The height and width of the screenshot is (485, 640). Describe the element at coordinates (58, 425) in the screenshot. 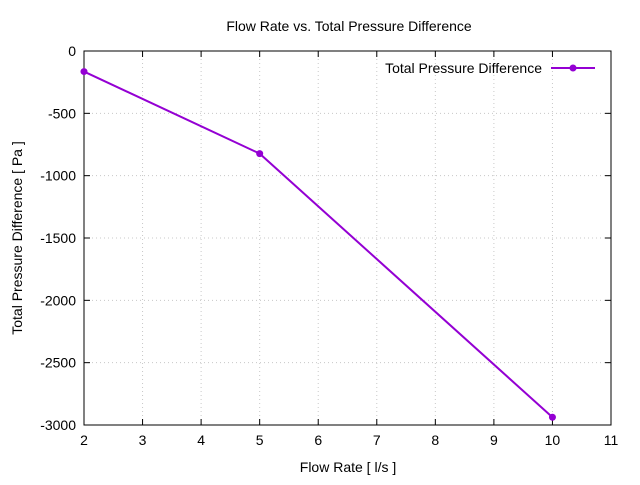

I see `y-tick-label: -3000` at that location.